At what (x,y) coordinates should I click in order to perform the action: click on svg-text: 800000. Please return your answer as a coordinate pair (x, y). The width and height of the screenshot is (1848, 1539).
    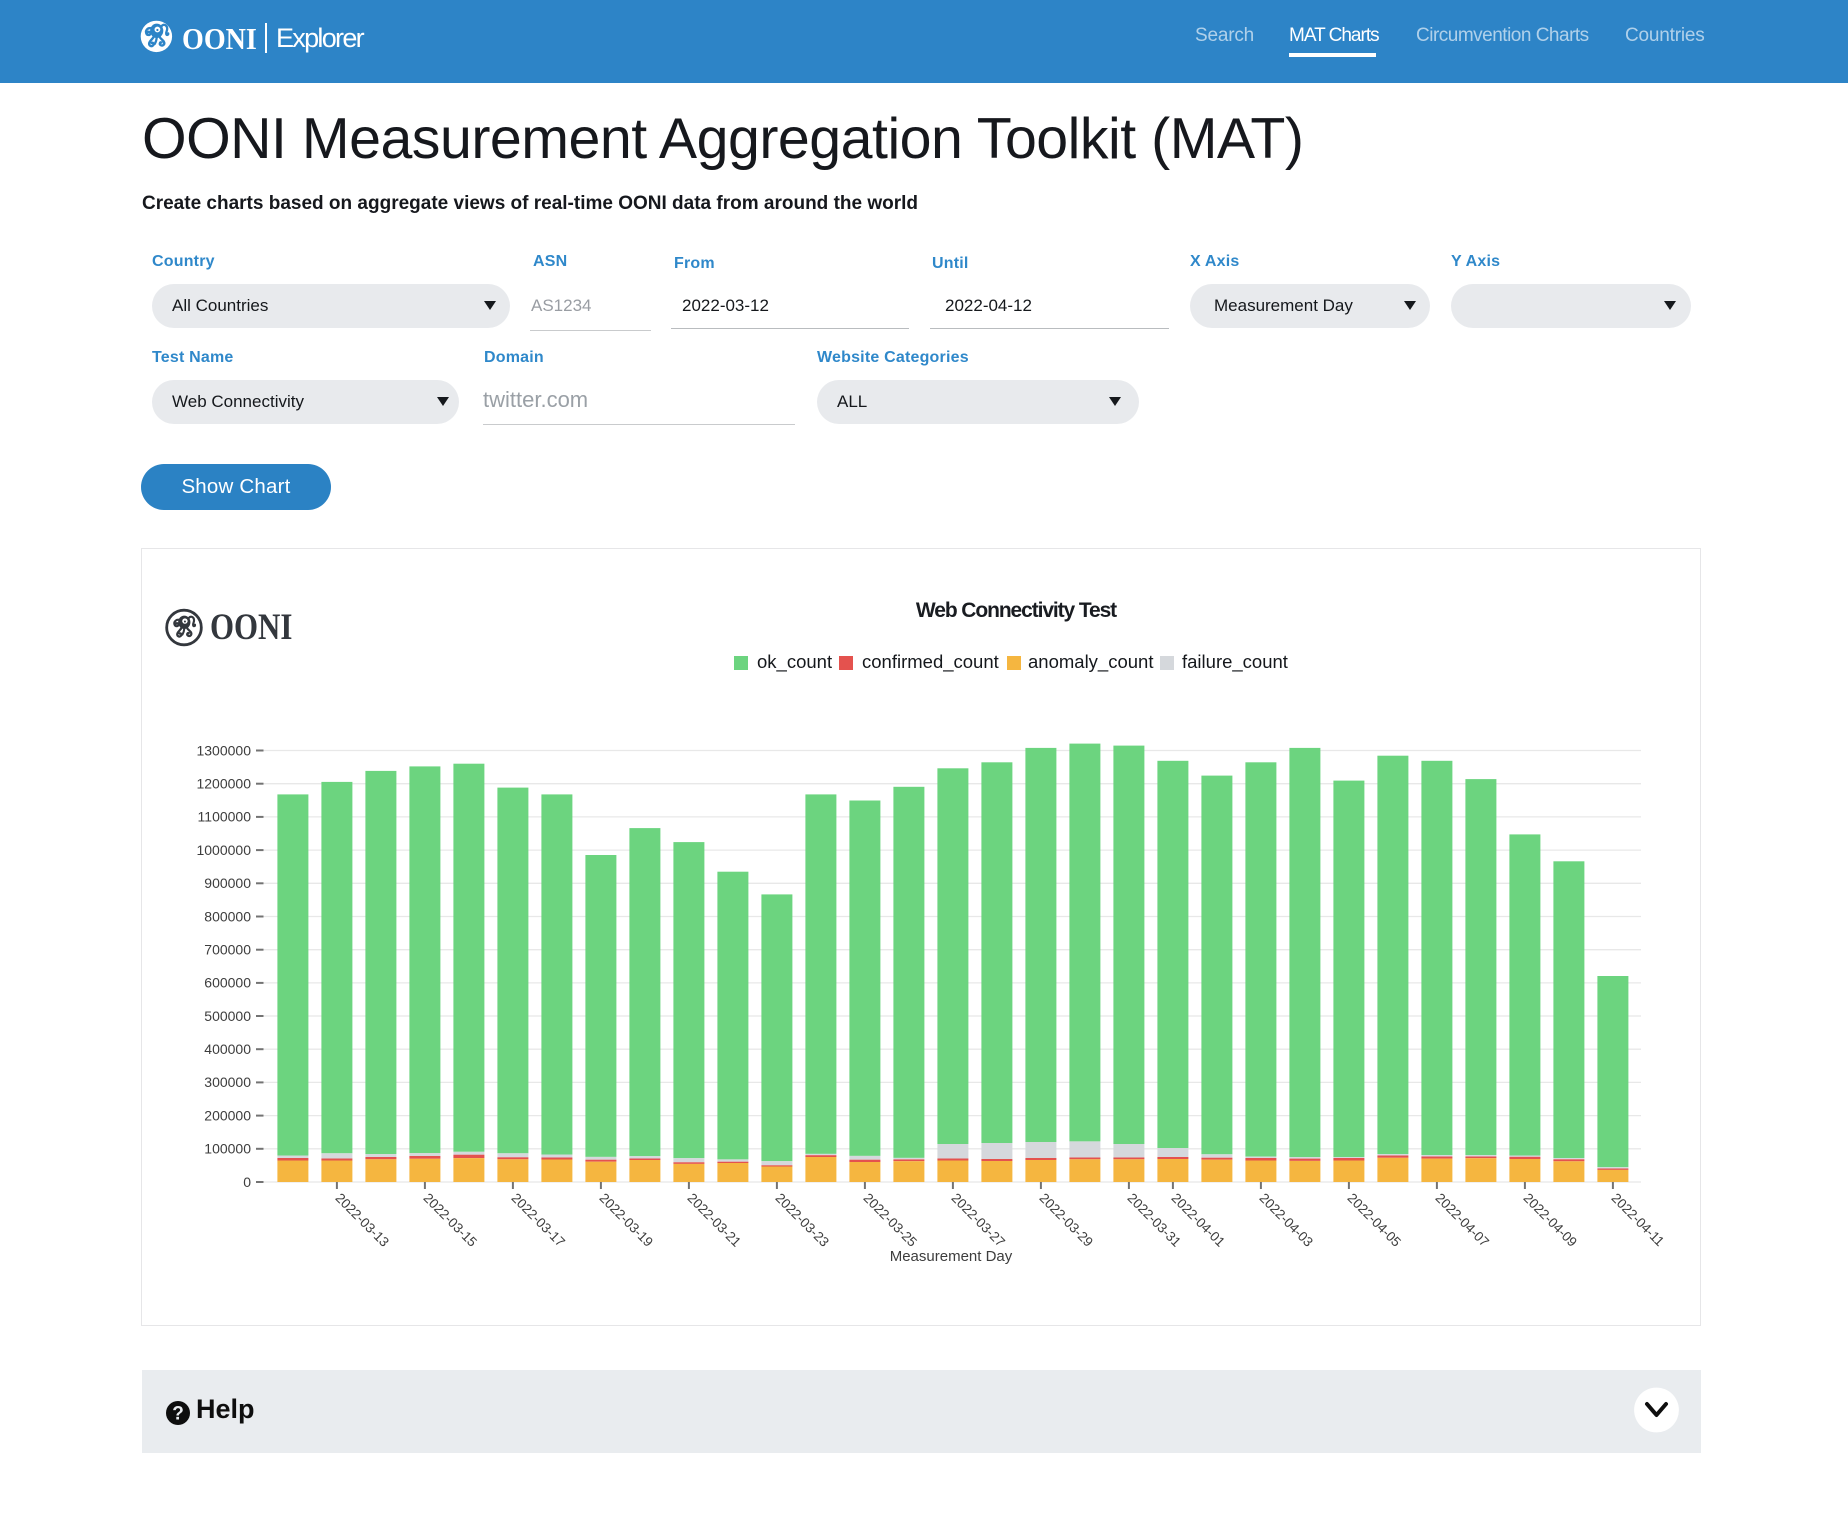
    Looking at the image, I should click on (227, 916).